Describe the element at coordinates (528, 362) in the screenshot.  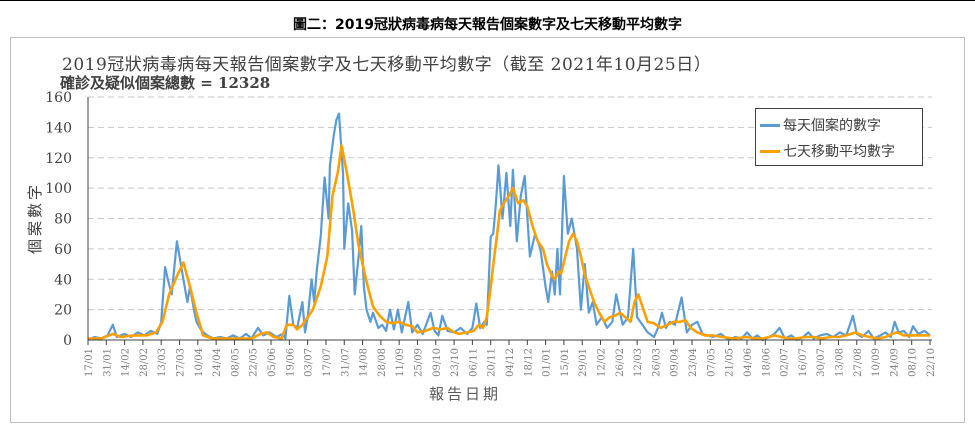
I see `x-tick-label: 18/12` at that location.